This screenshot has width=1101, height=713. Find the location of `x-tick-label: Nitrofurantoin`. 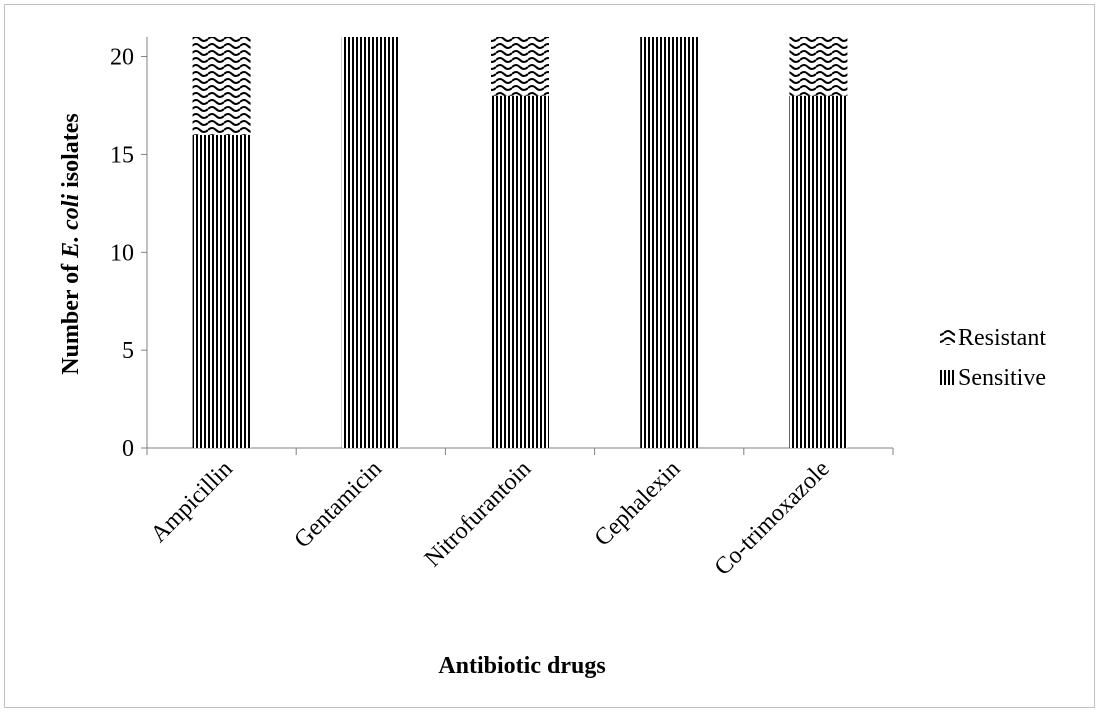

x-tick-label: Nitrofurantoin is located at coordinates (478, 514).